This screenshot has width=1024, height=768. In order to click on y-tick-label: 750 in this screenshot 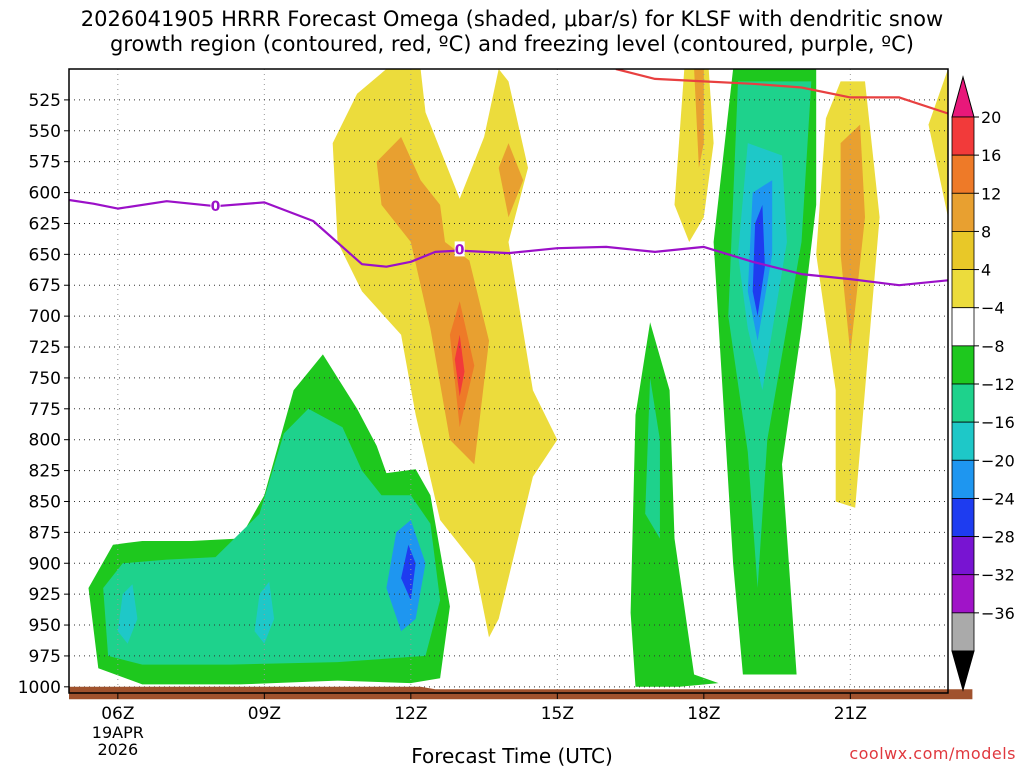, I will do `click(45, 379)`.